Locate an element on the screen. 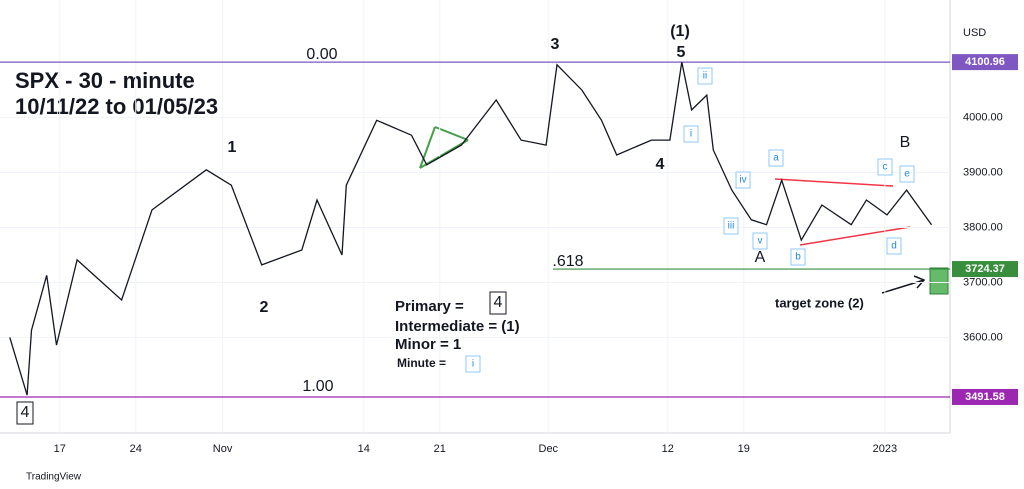 The width and height of the screenshot is (1024, 489). annotation: 1.00 is located at coordinates (317, 386).